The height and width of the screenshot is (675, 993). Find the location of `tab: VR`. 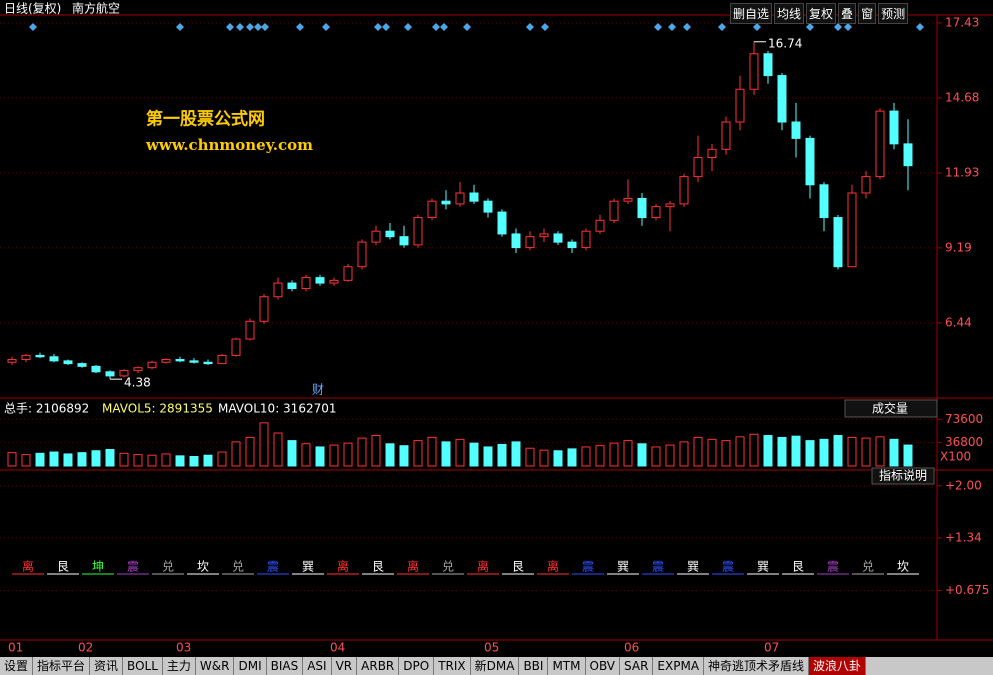

tab: VR is located at coordinates (345, 666).